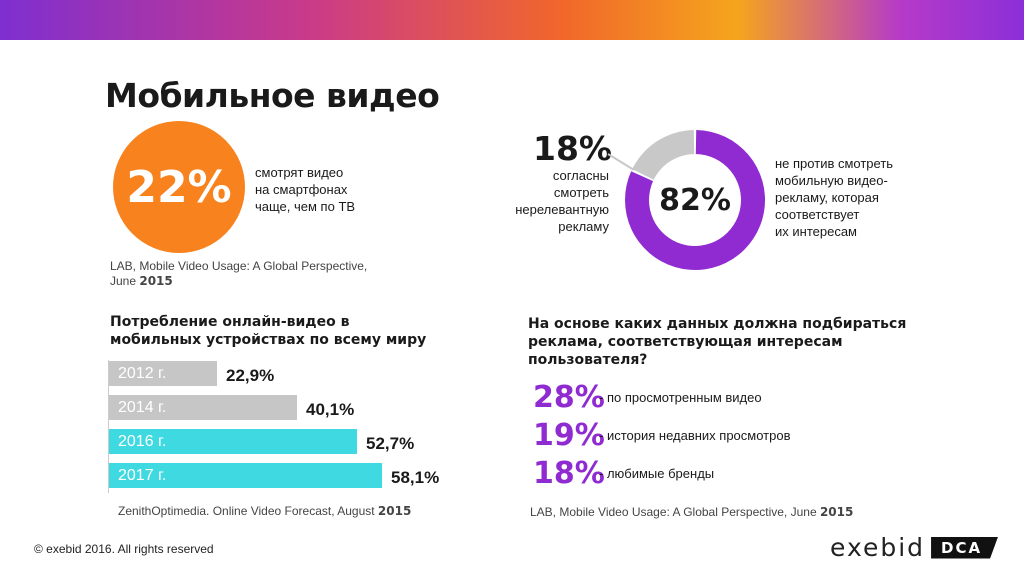  I want to click on smartphone-stat-value: 22%, so click(179, 187).